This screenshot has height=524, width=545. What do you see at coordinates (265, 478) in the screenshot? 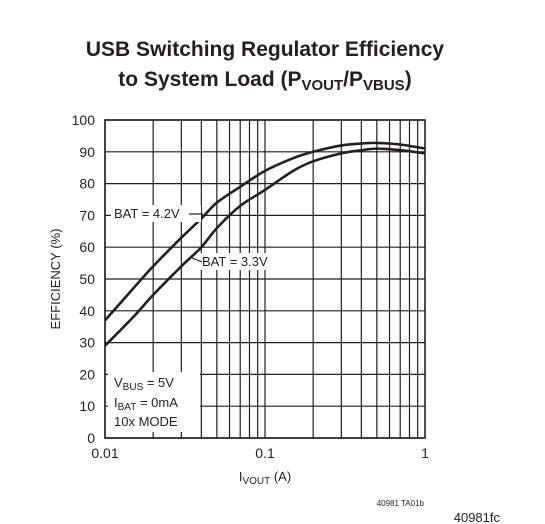
I see `x-axis-label: IVOUT (A)` at bounding box center [265, 478].